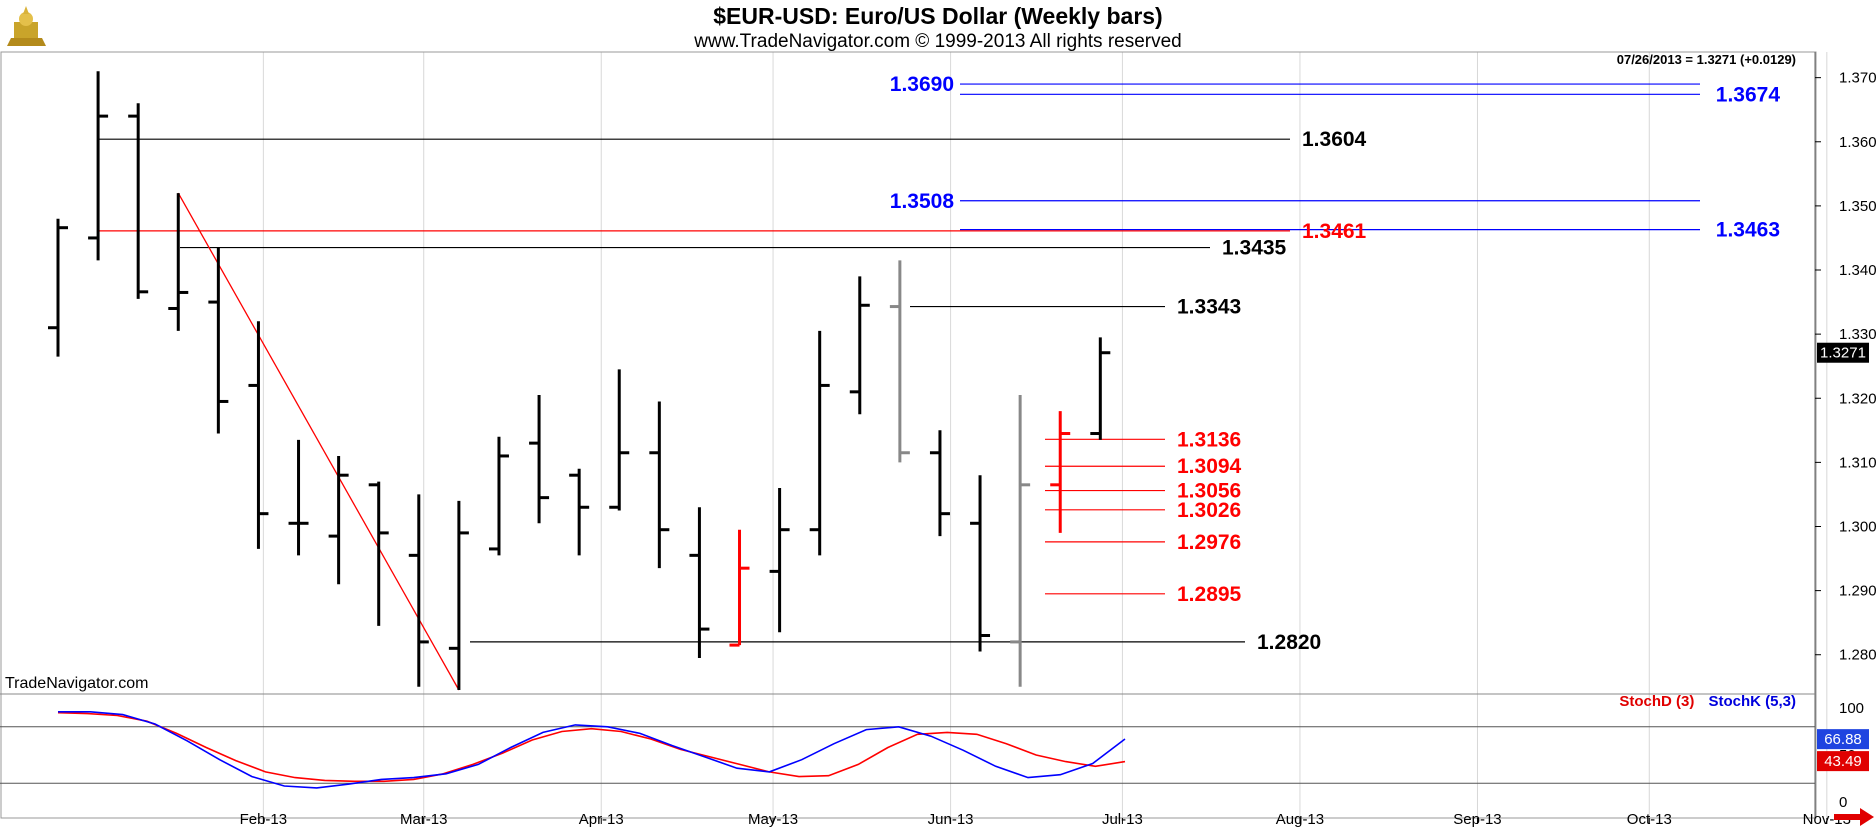  What do you see at coordinates (922, 84) in the screenshot?
I see `level-label: 1.3690` at bounding box center [922, 84].